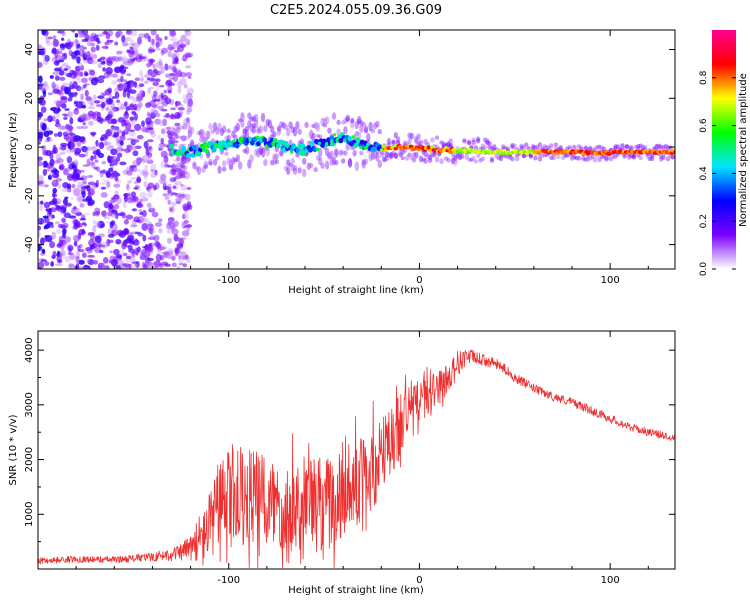 This screenshot has width=750, height=600. I want to click on colorbar-tick-label: 0.4, so click(704, 173).